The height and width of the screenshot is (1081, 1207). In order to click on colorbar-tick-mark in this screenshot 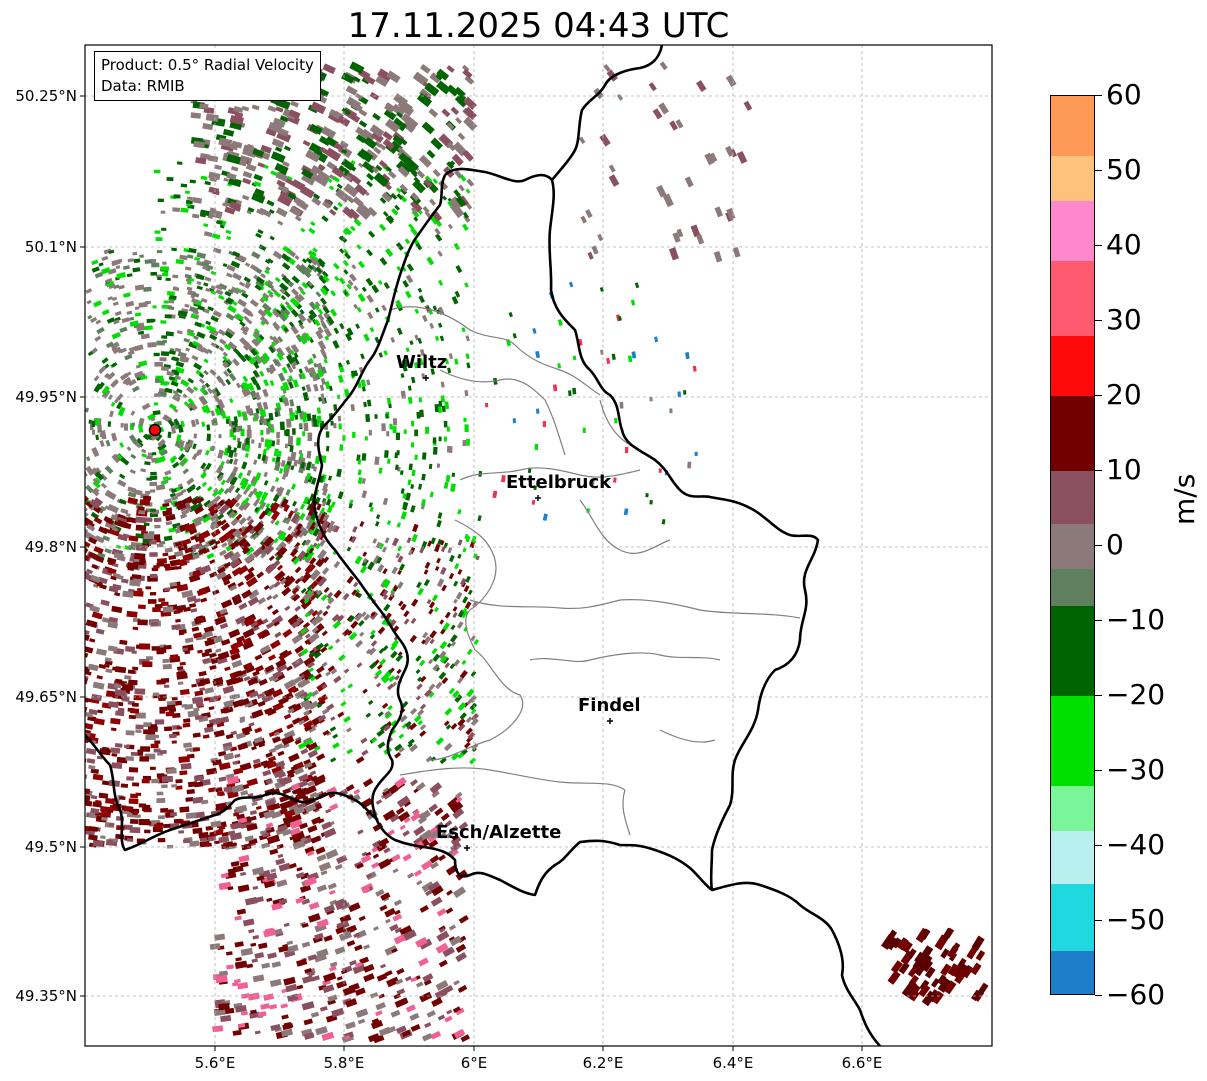, I will do `click(1098, 845)`.